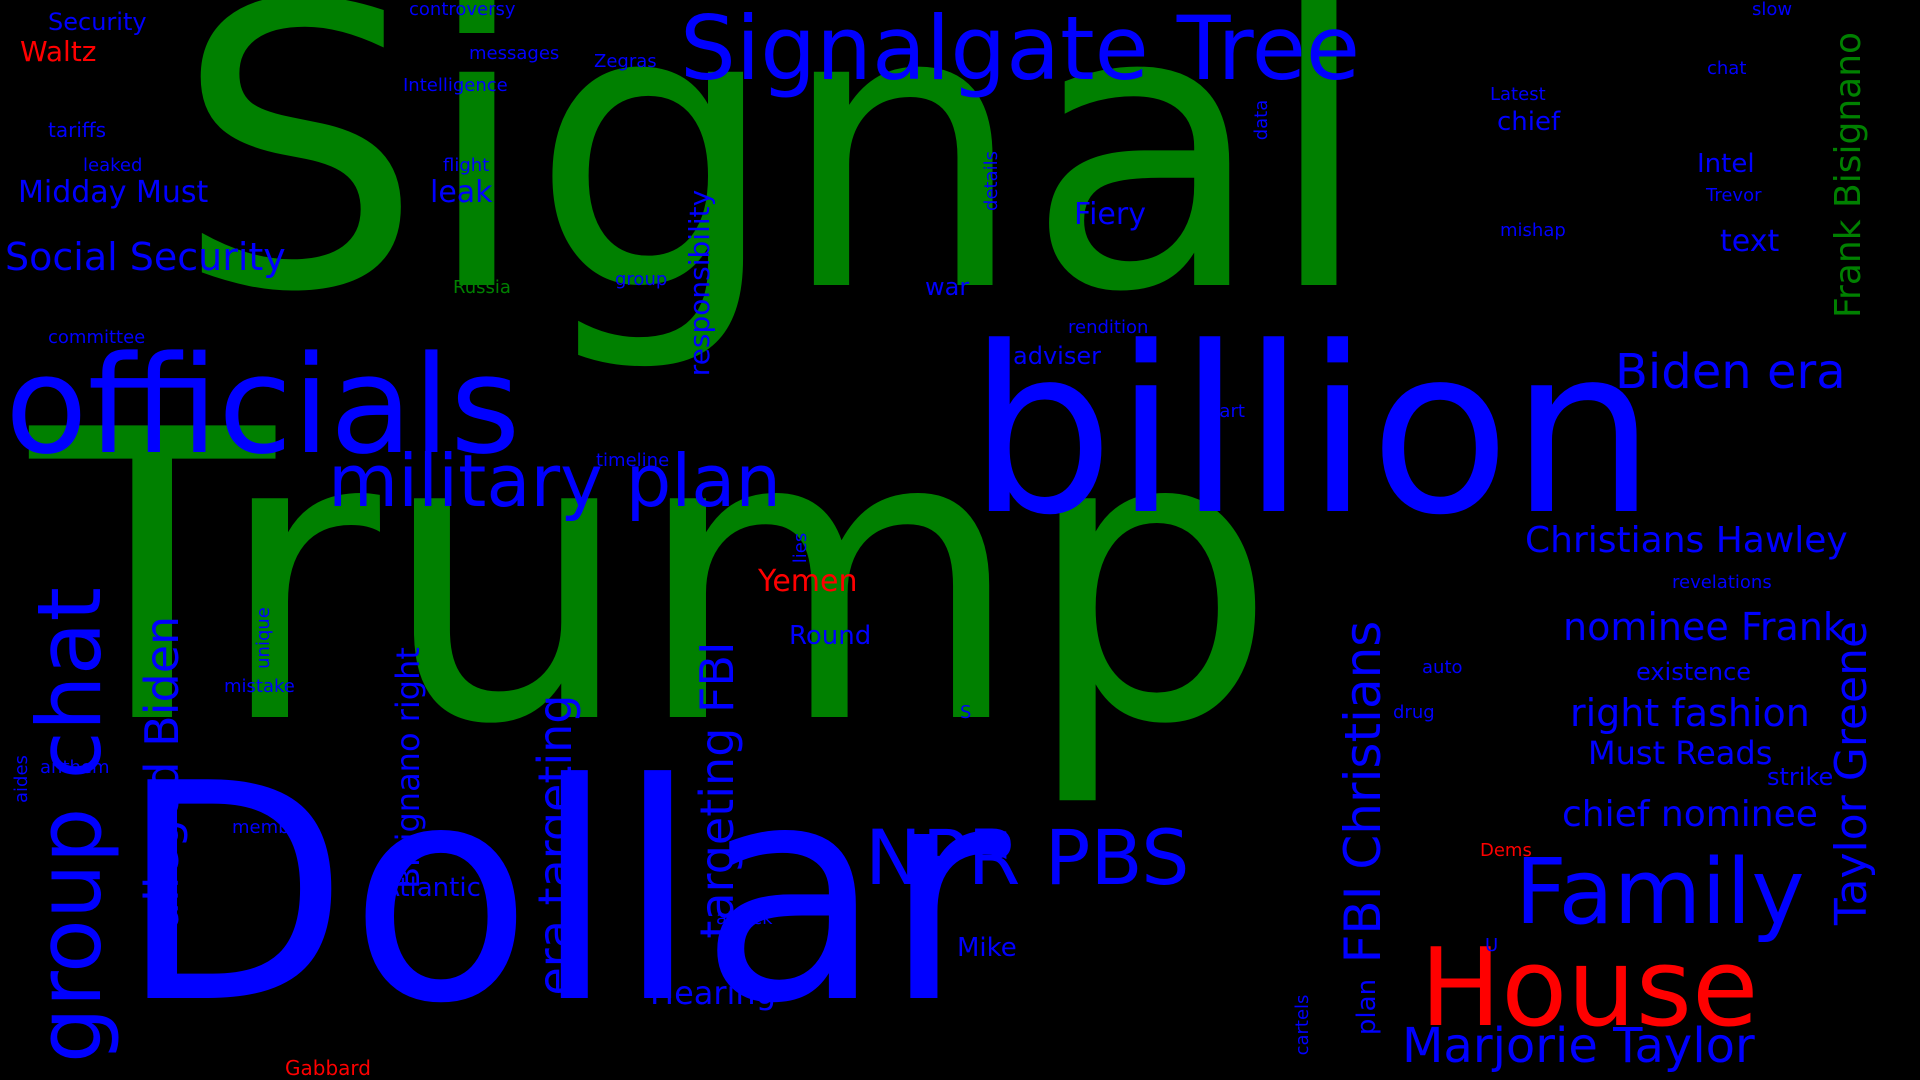 Image resolution: width=1920 pixels, height=1080 pixels. I want to click on word-house: House, so click(1589, 988).